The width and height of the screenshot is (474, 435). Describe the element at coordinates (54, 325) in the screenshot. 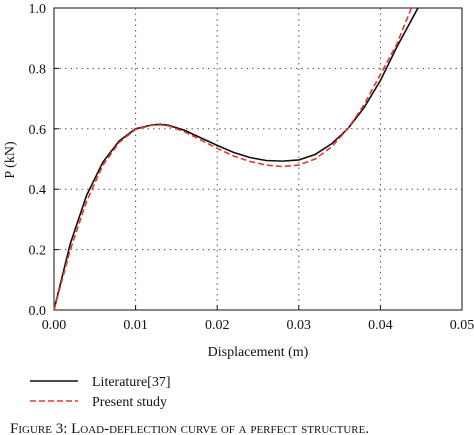

I see `x-tick-label: 0.00` at that location.